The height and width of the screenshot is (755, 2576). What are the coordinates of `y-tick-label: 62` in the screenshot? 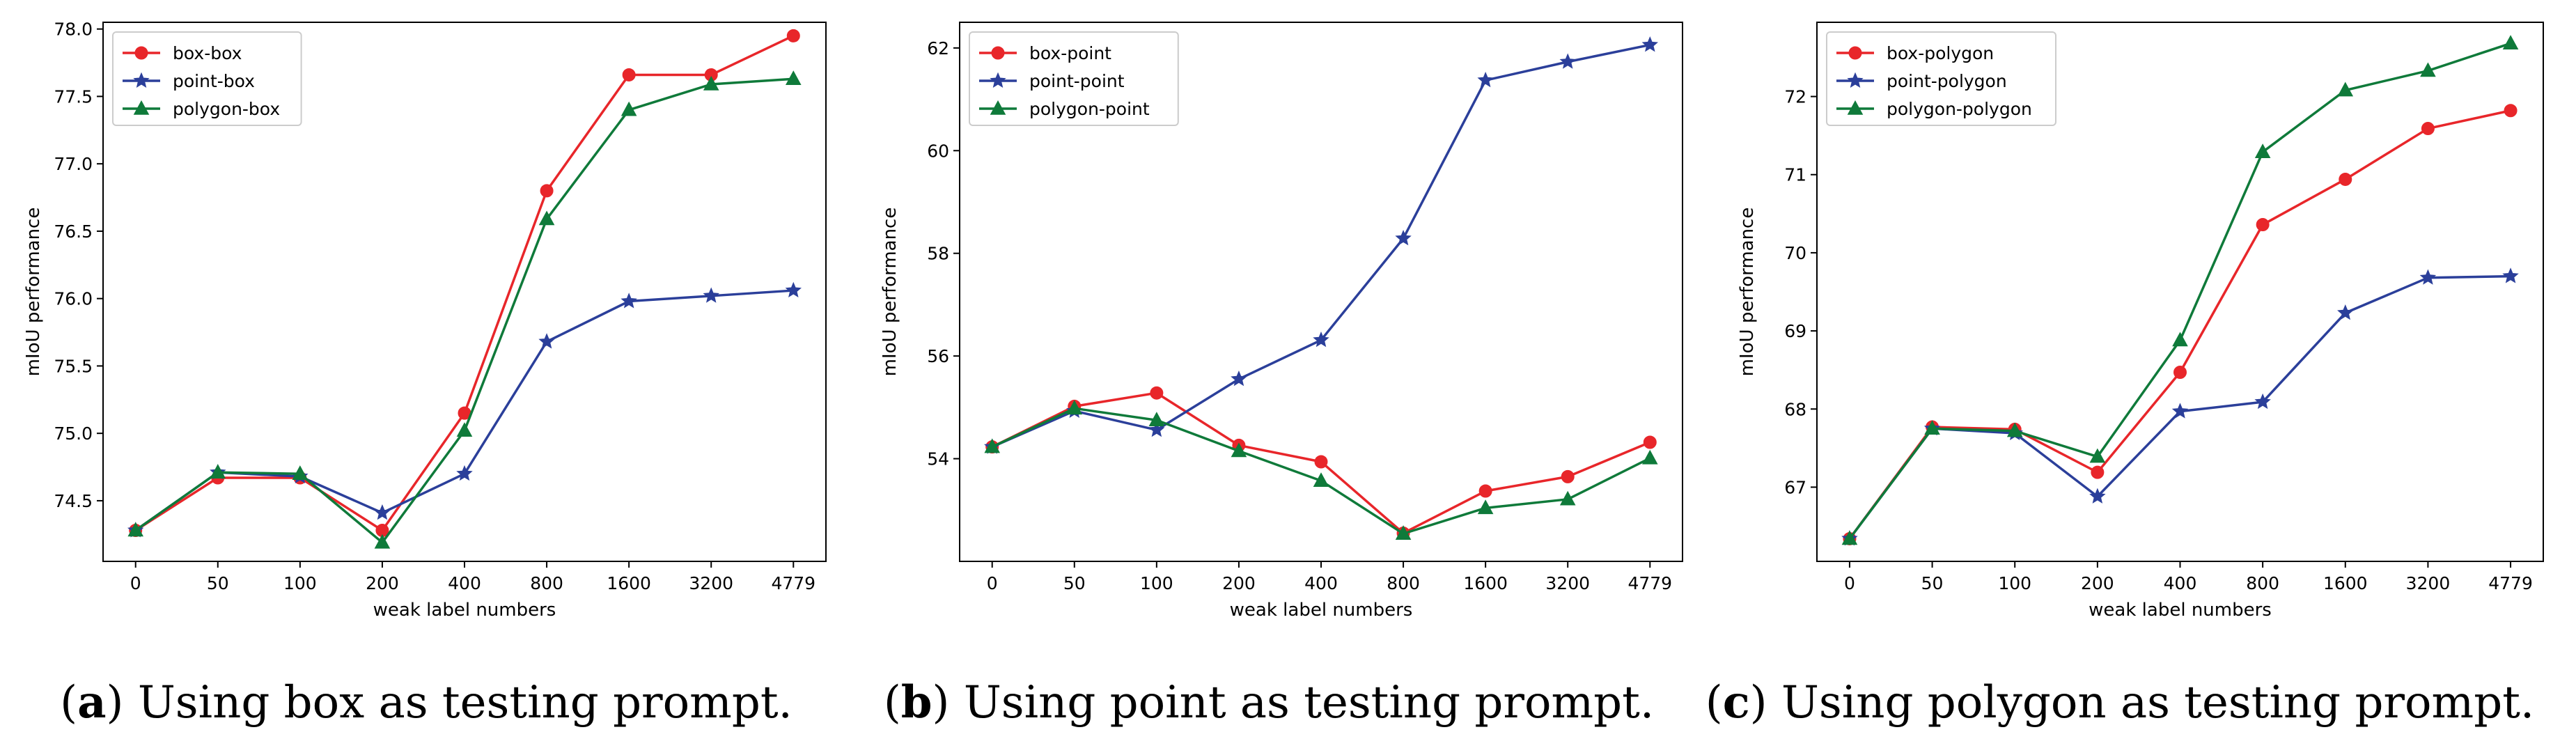 It's located at (938, 48).